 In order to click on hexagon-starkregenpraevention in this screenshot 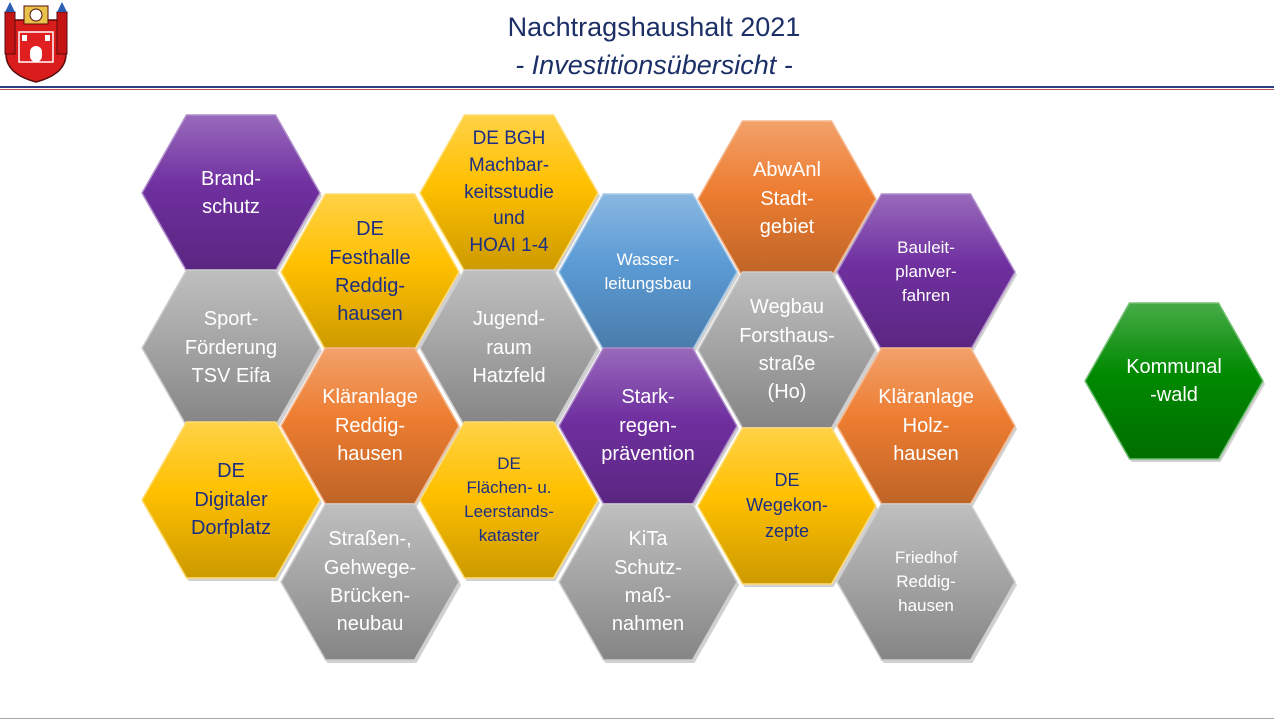, I will do `click(648, 426)`.